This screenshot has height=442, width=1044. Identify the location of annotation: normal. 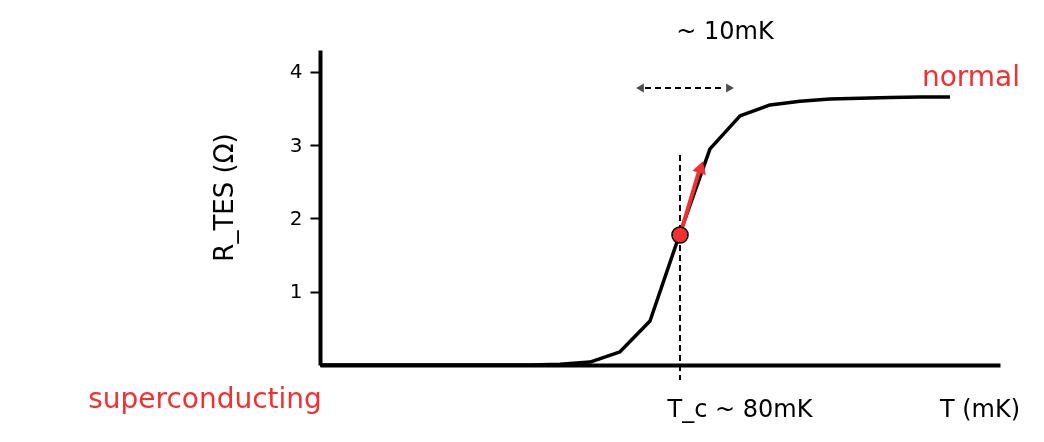
(970, 76).